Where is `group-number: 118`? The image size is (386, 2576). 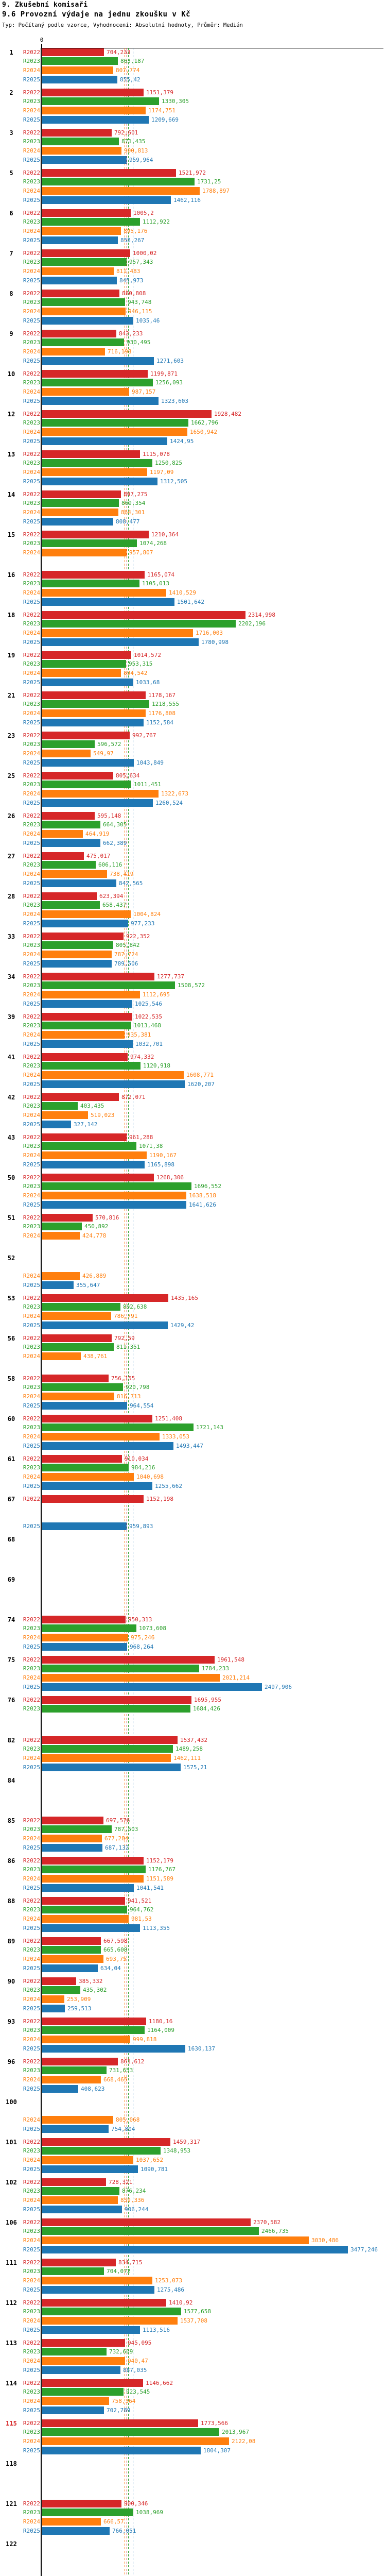
group-number: 118 is located at coordinates (11, 2463).